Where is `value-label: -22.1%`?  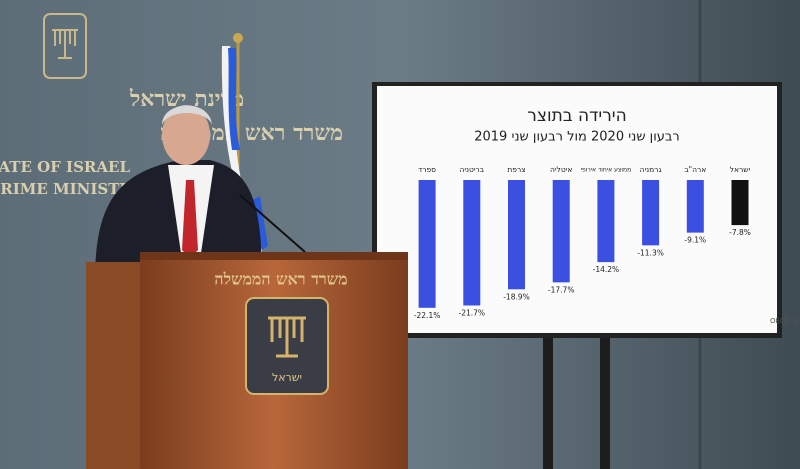 value-label: -22.1% is located at coordinates (427, 315).